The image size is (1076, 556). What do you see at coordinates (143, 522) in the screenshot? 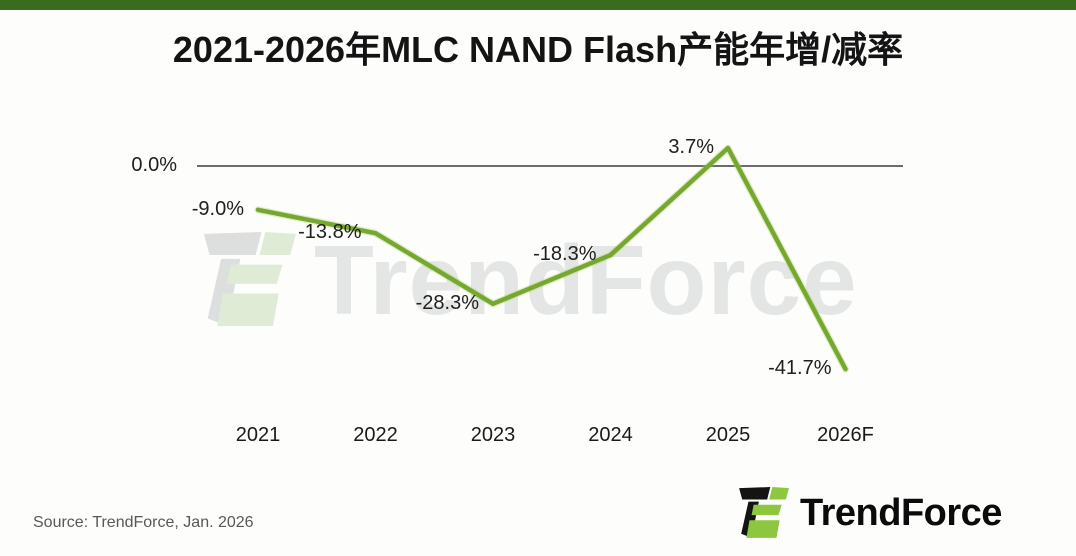
I see `source-note: Source: TrendForce, Jan. 2026` at bounding box center [143, 522].